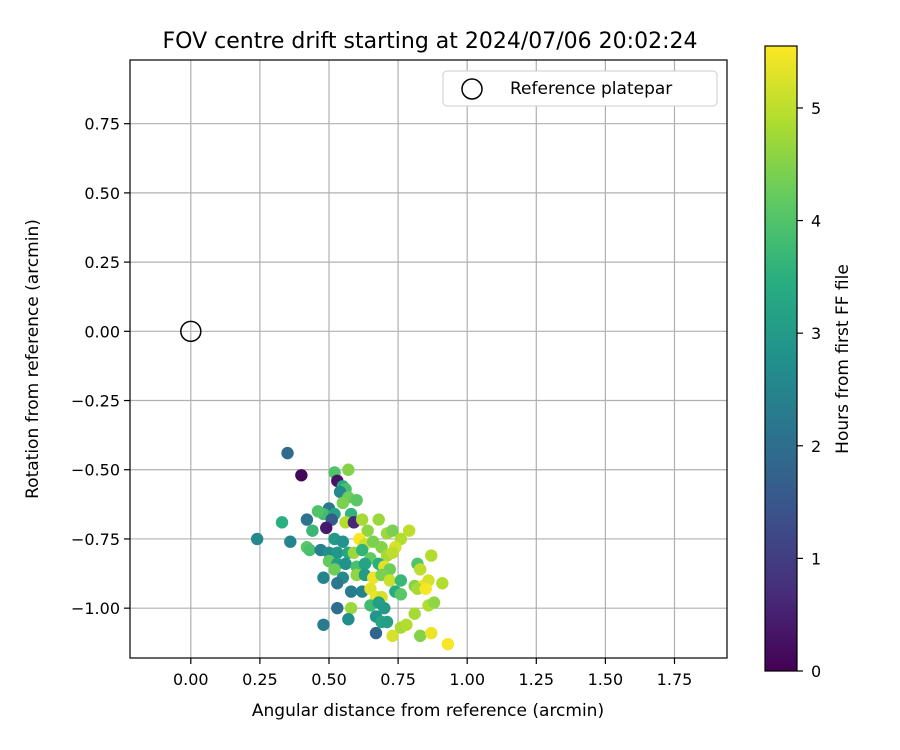 Image resolution: width=900 pixels, height=750 pixels. What do you see at coordinates (33, 359) in the screenshot?
I see `y-axis-label: Rotation from reference (arcmin)` at bounding box center [33, 359].